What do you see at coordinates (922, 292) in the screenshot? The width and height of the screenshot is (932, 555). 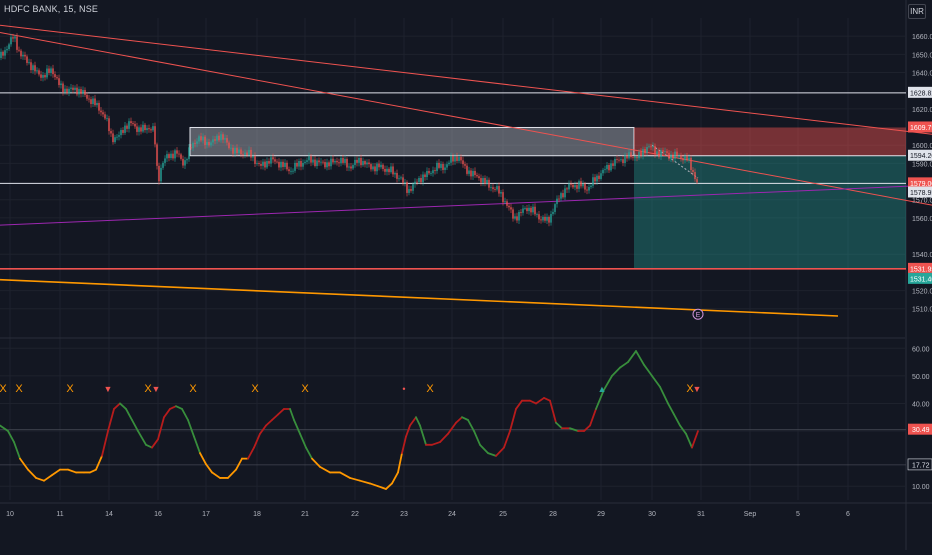 I see `price-tick-label: 1520.00` at bounding box center [922, 292].